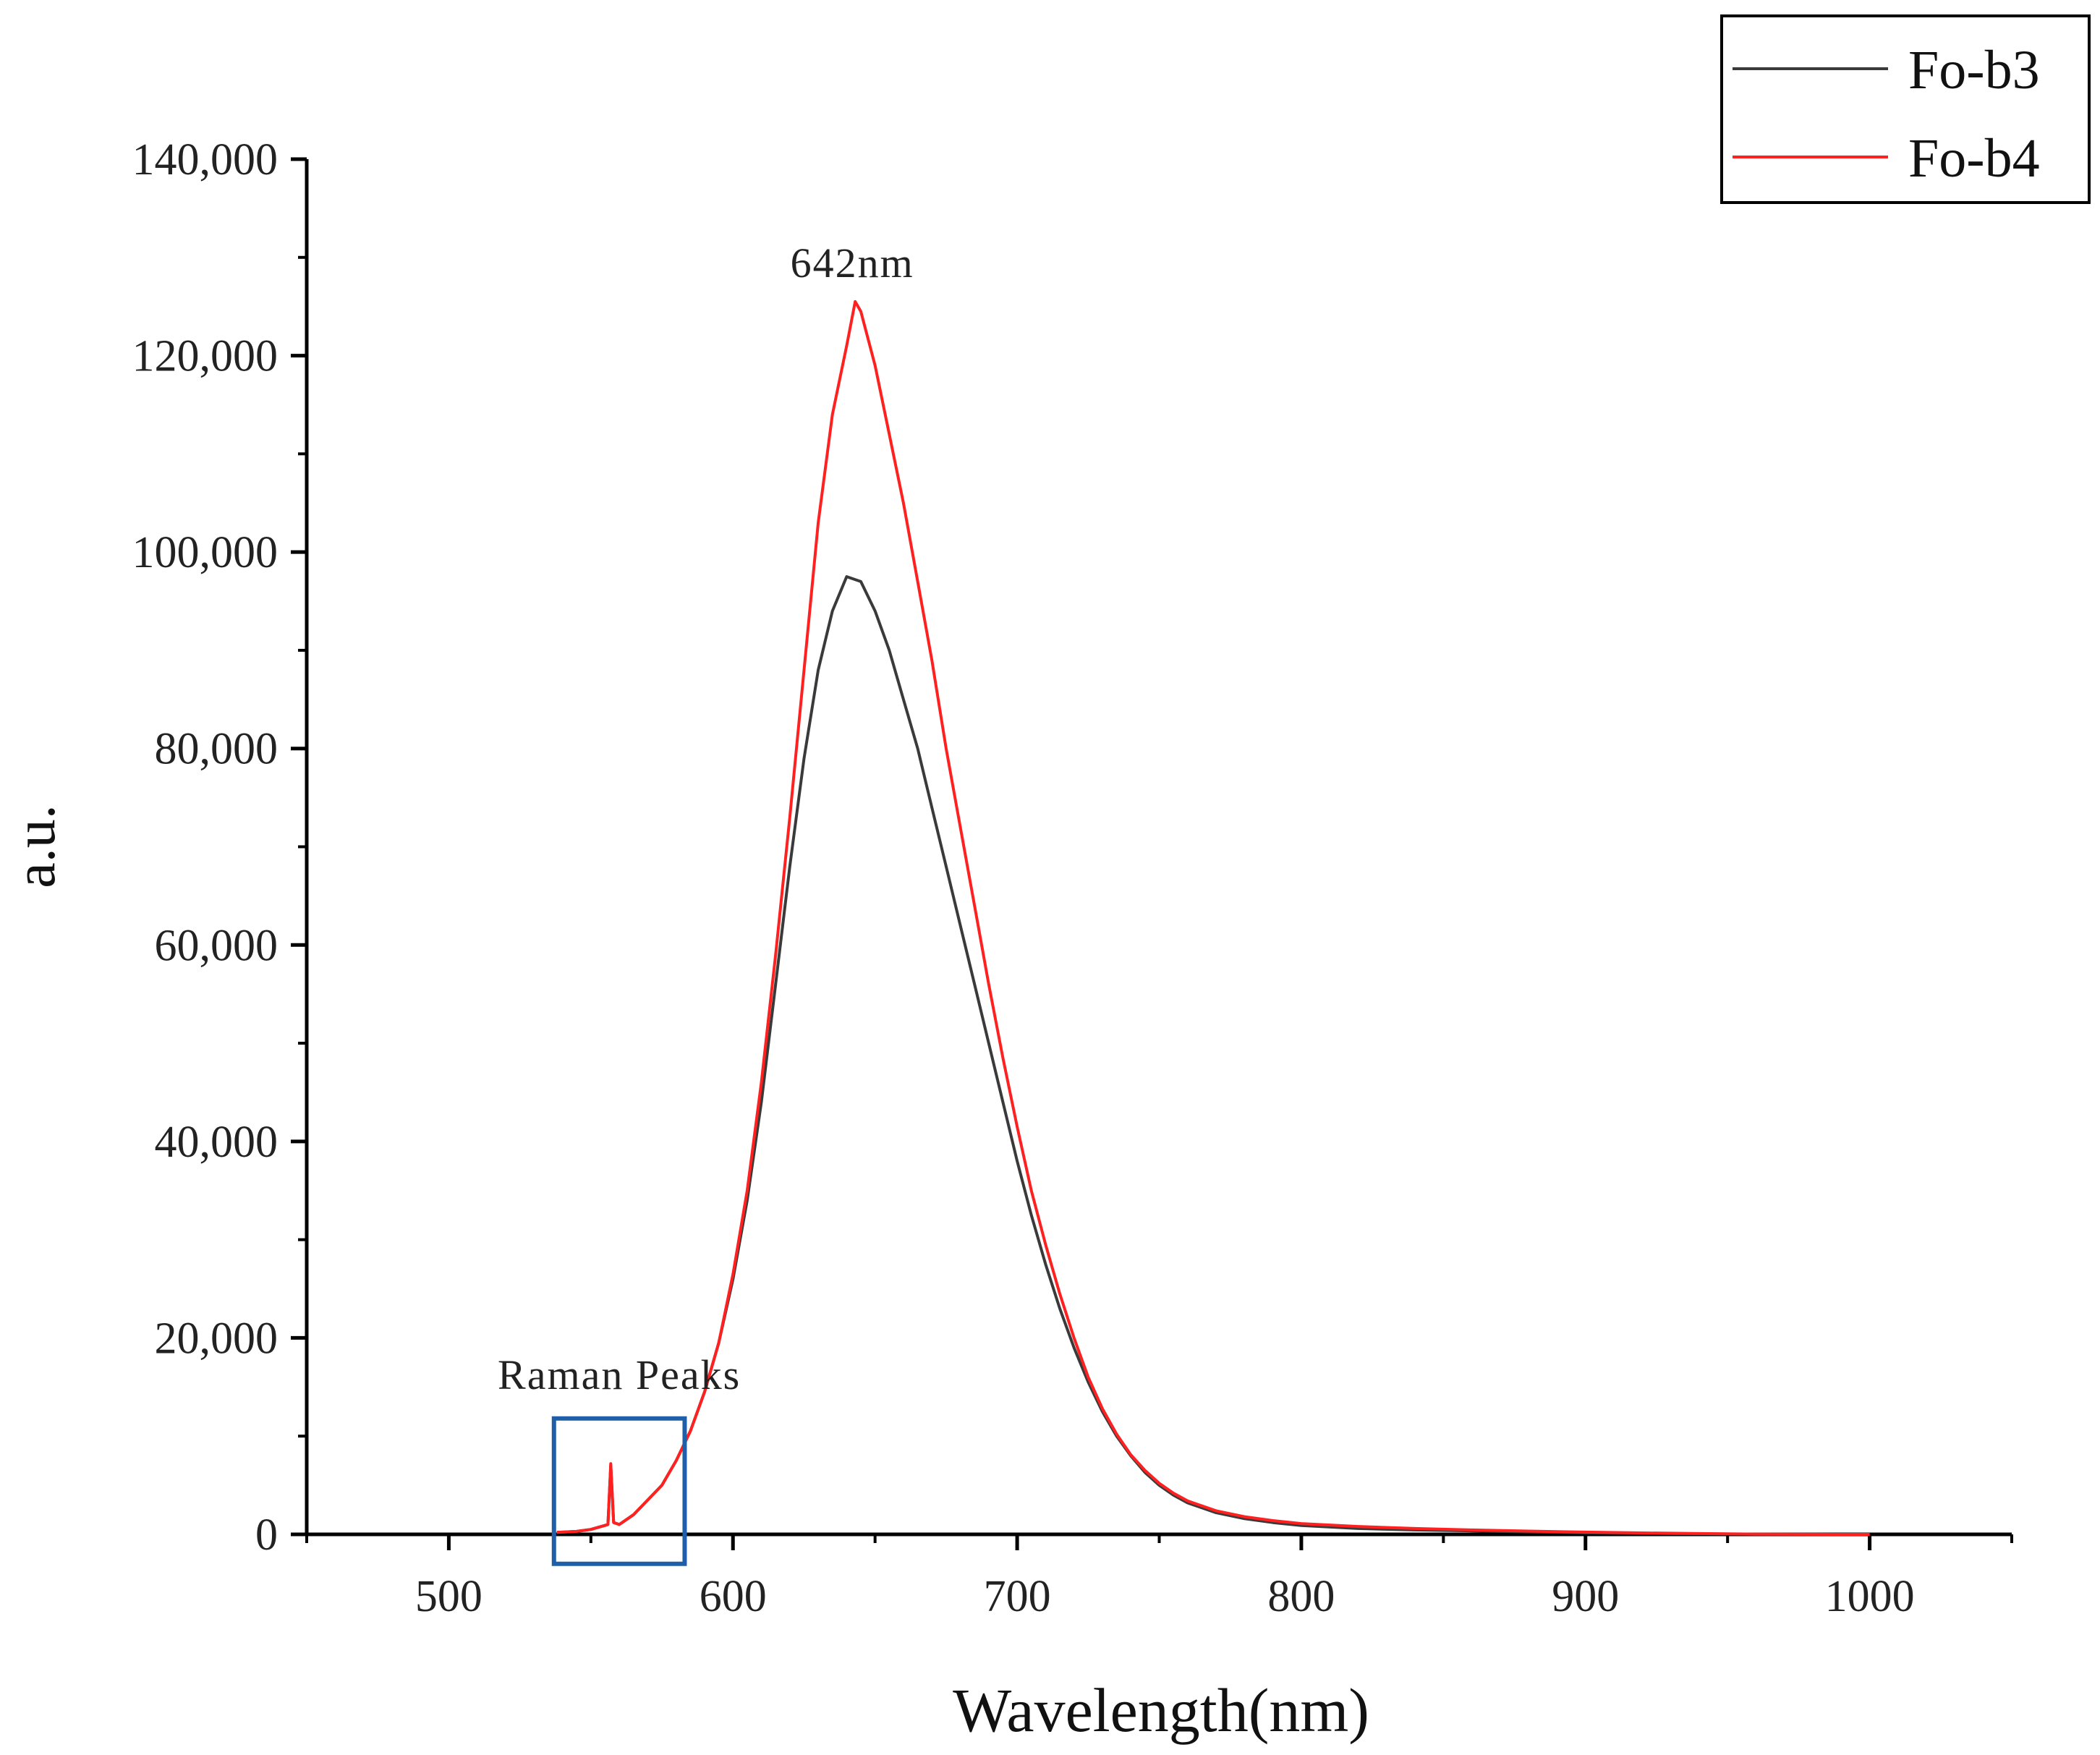 The height and width of the screenshot is (1755, 2100). I want to click on legend-box, so click(1905, 109).